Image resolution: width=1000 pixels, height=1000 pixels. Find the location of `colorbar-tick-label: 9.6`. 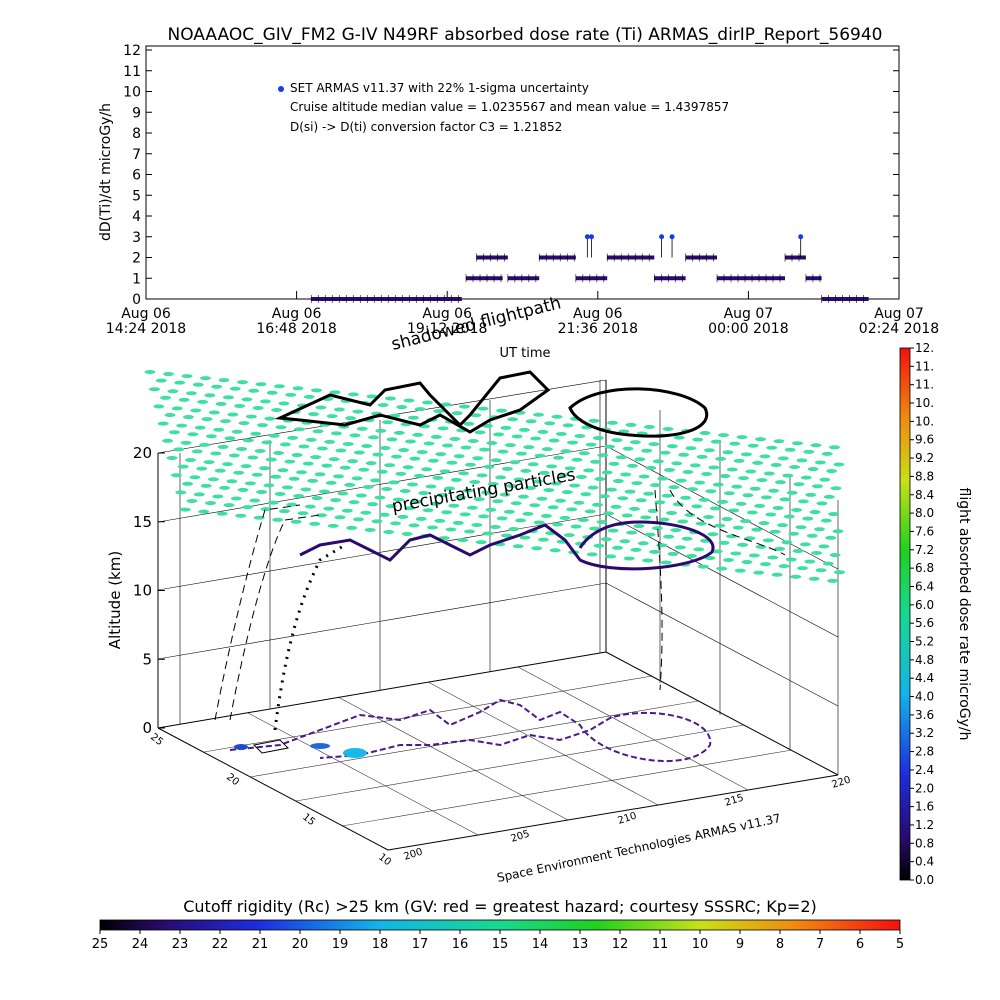

colorbar-tick-label: 9.6 is located at coordinates (924, 440).